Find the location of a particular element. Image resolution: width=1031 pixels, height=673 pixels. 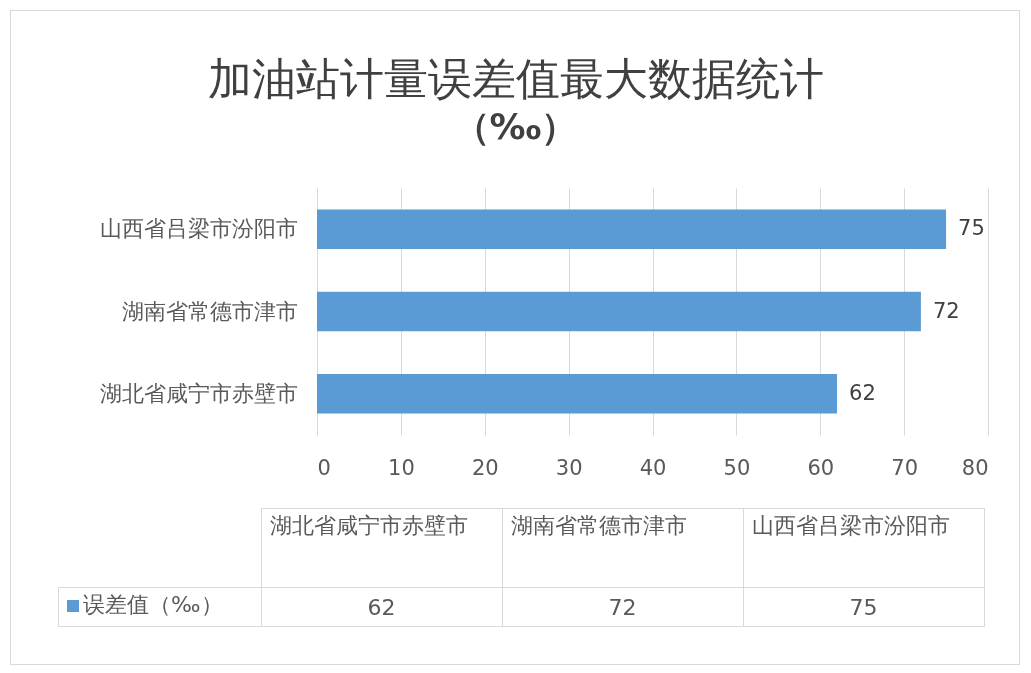

x-tick-label: 40 is located at coordinates (653, 467).